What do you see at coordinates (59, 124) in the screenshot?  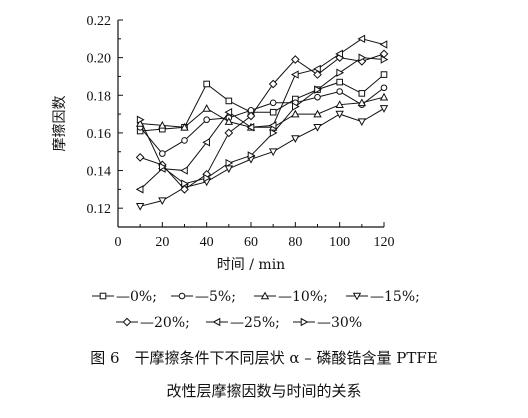 I see `y-axis-label: 摩擦因数` at bounding box center [59, 124].